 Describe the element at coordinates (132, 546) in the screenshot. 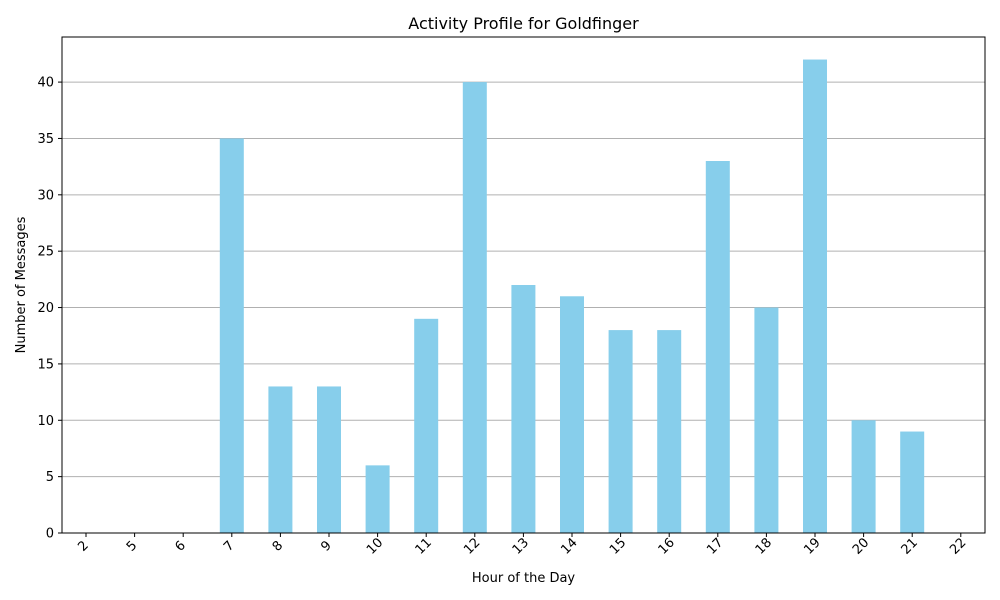

I see `x-tick-label: 5` at that location.